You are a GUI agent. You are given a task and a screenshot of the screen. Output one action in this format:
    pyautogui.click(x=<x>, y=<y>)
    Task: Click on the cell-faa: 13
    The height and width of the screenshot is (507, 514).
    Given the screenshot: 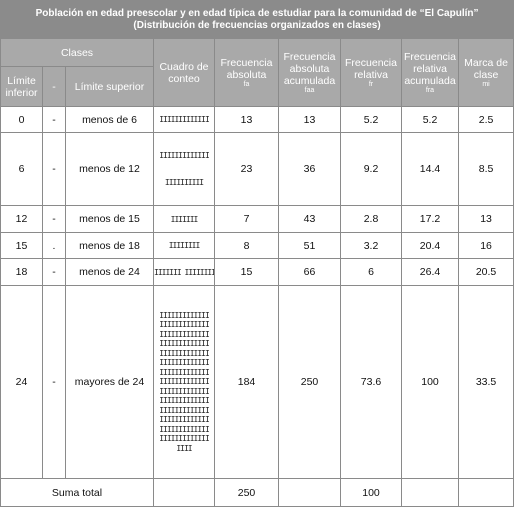 What is the action you would take?
    pyautogui.click(x=309, y=119)
    